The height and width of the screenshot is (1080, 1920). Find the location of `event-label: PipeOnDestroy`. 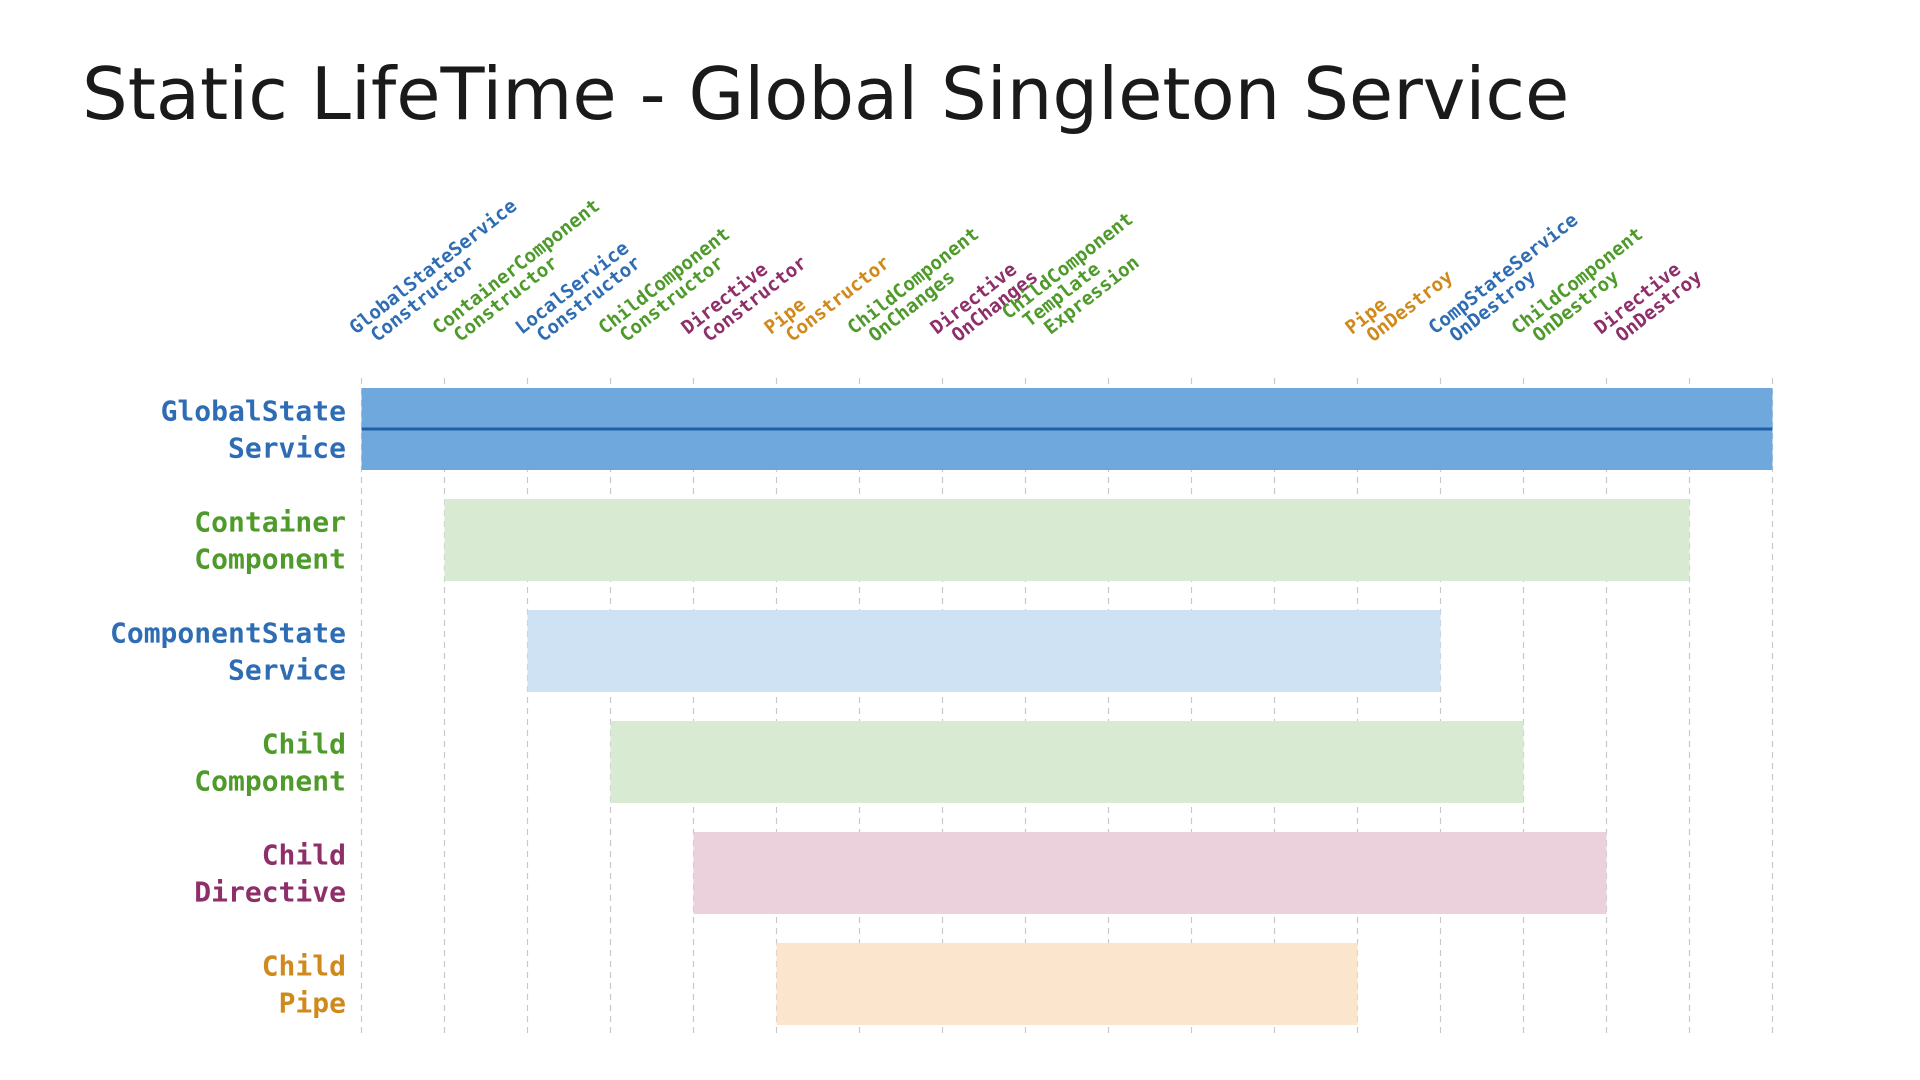

event-label: PipeOnDestroy is located at coordinates (1399, 302).